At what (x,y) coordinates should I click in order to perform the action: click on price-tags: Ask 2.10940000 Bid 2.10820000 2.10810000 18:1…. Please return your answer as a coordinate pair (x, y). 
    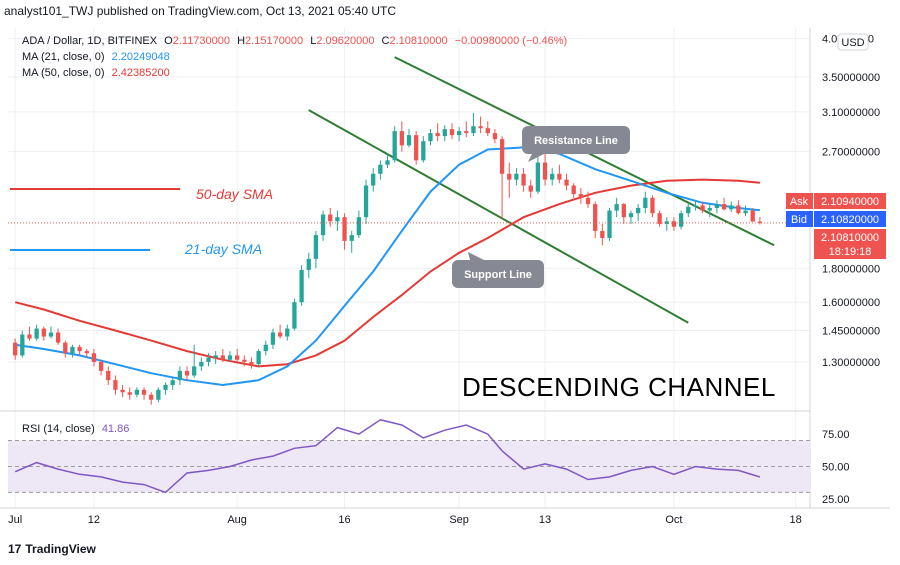
    Looking at the image, I should click on (836, 226).